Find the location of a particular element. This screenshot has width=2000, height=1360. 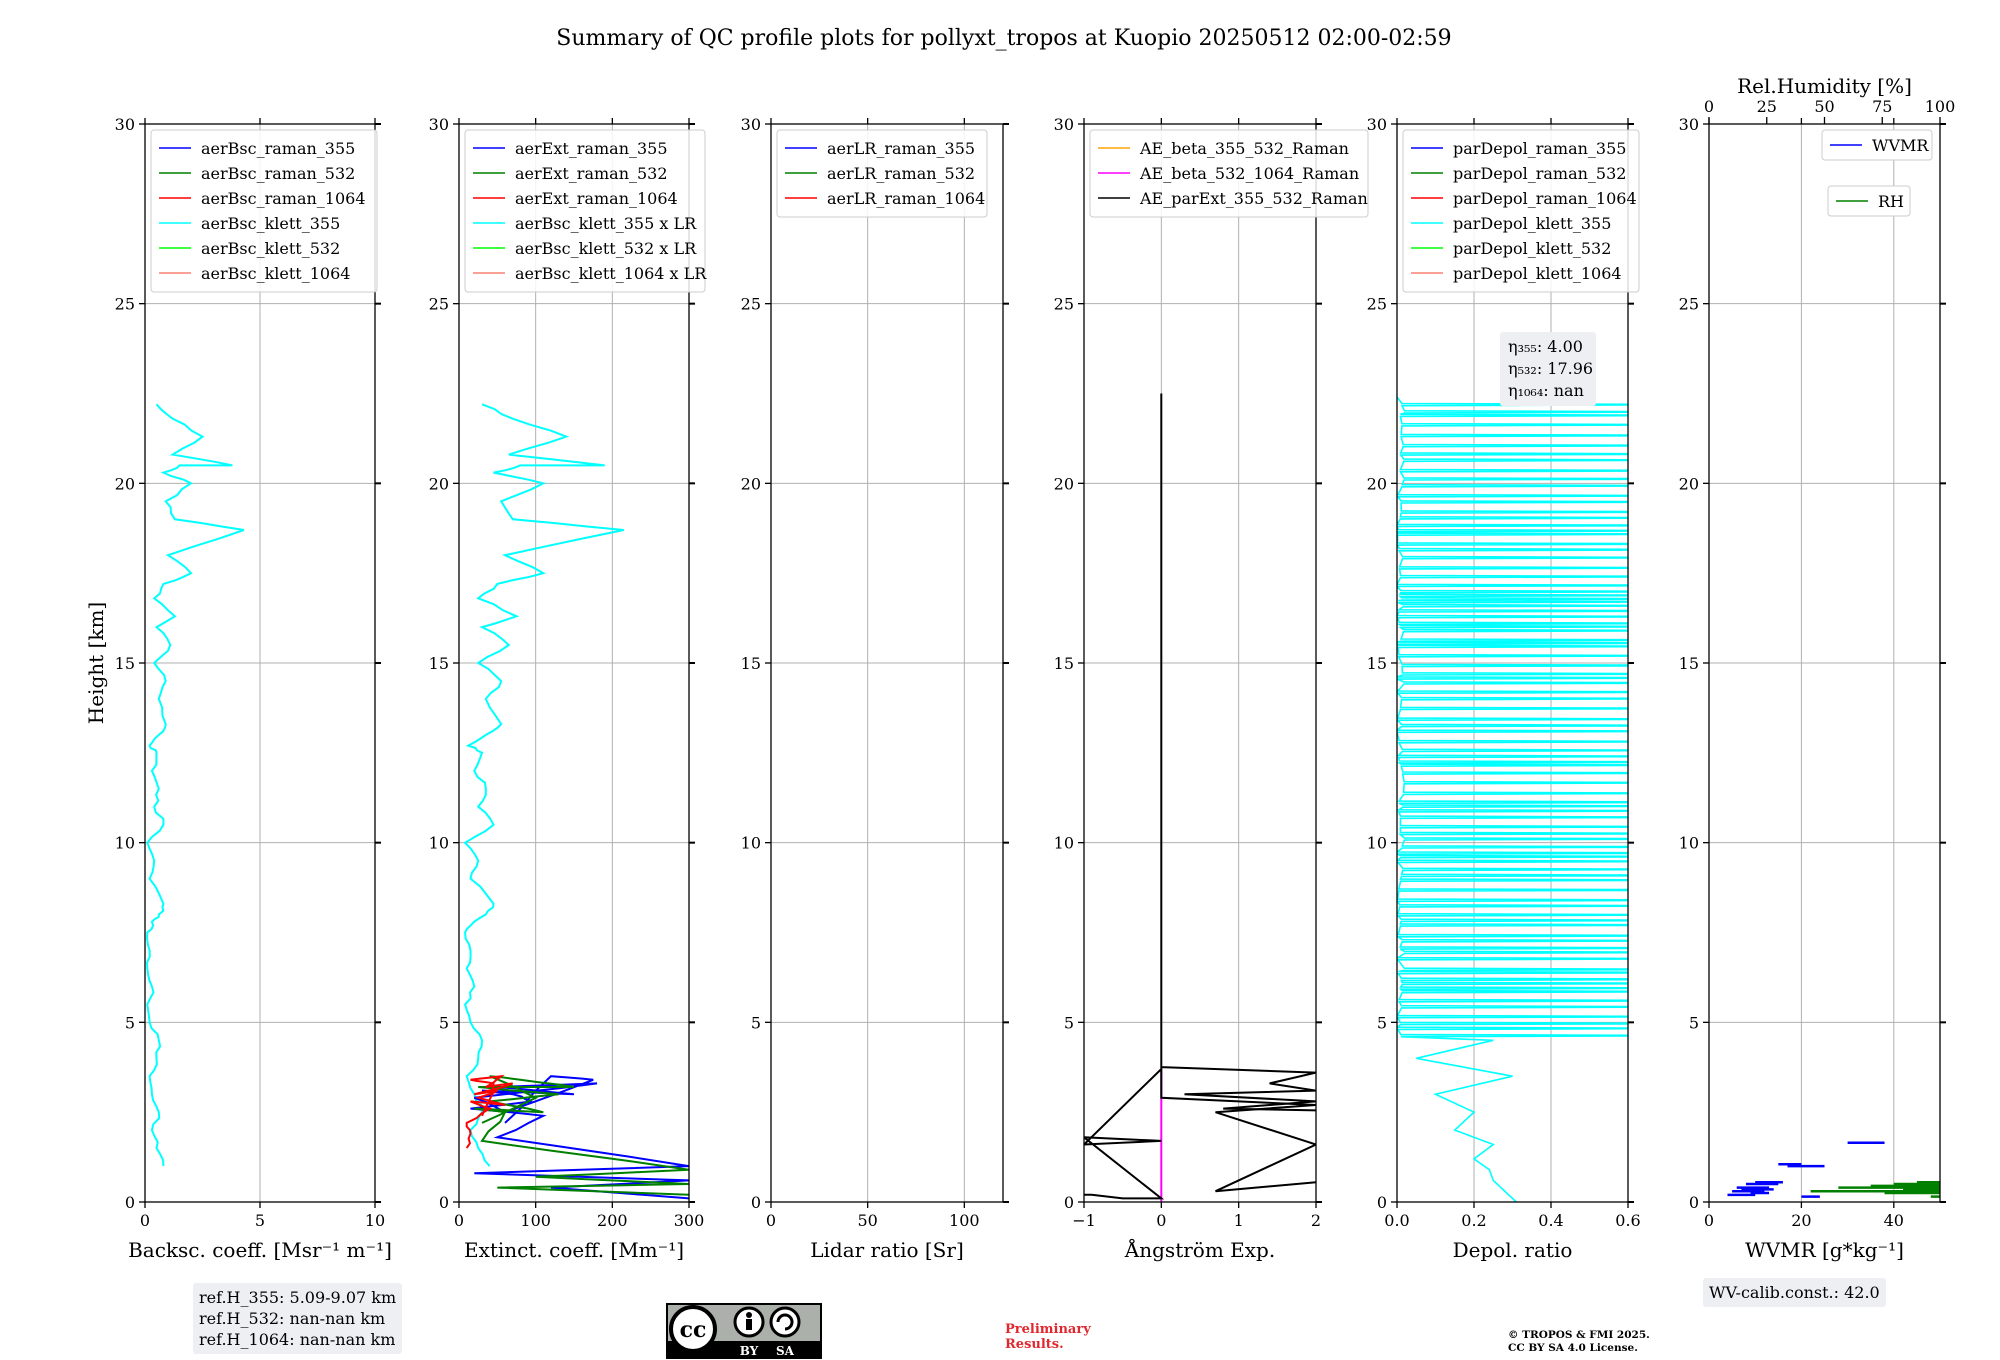

series-group-ang is located at coordinates (1200, 797).